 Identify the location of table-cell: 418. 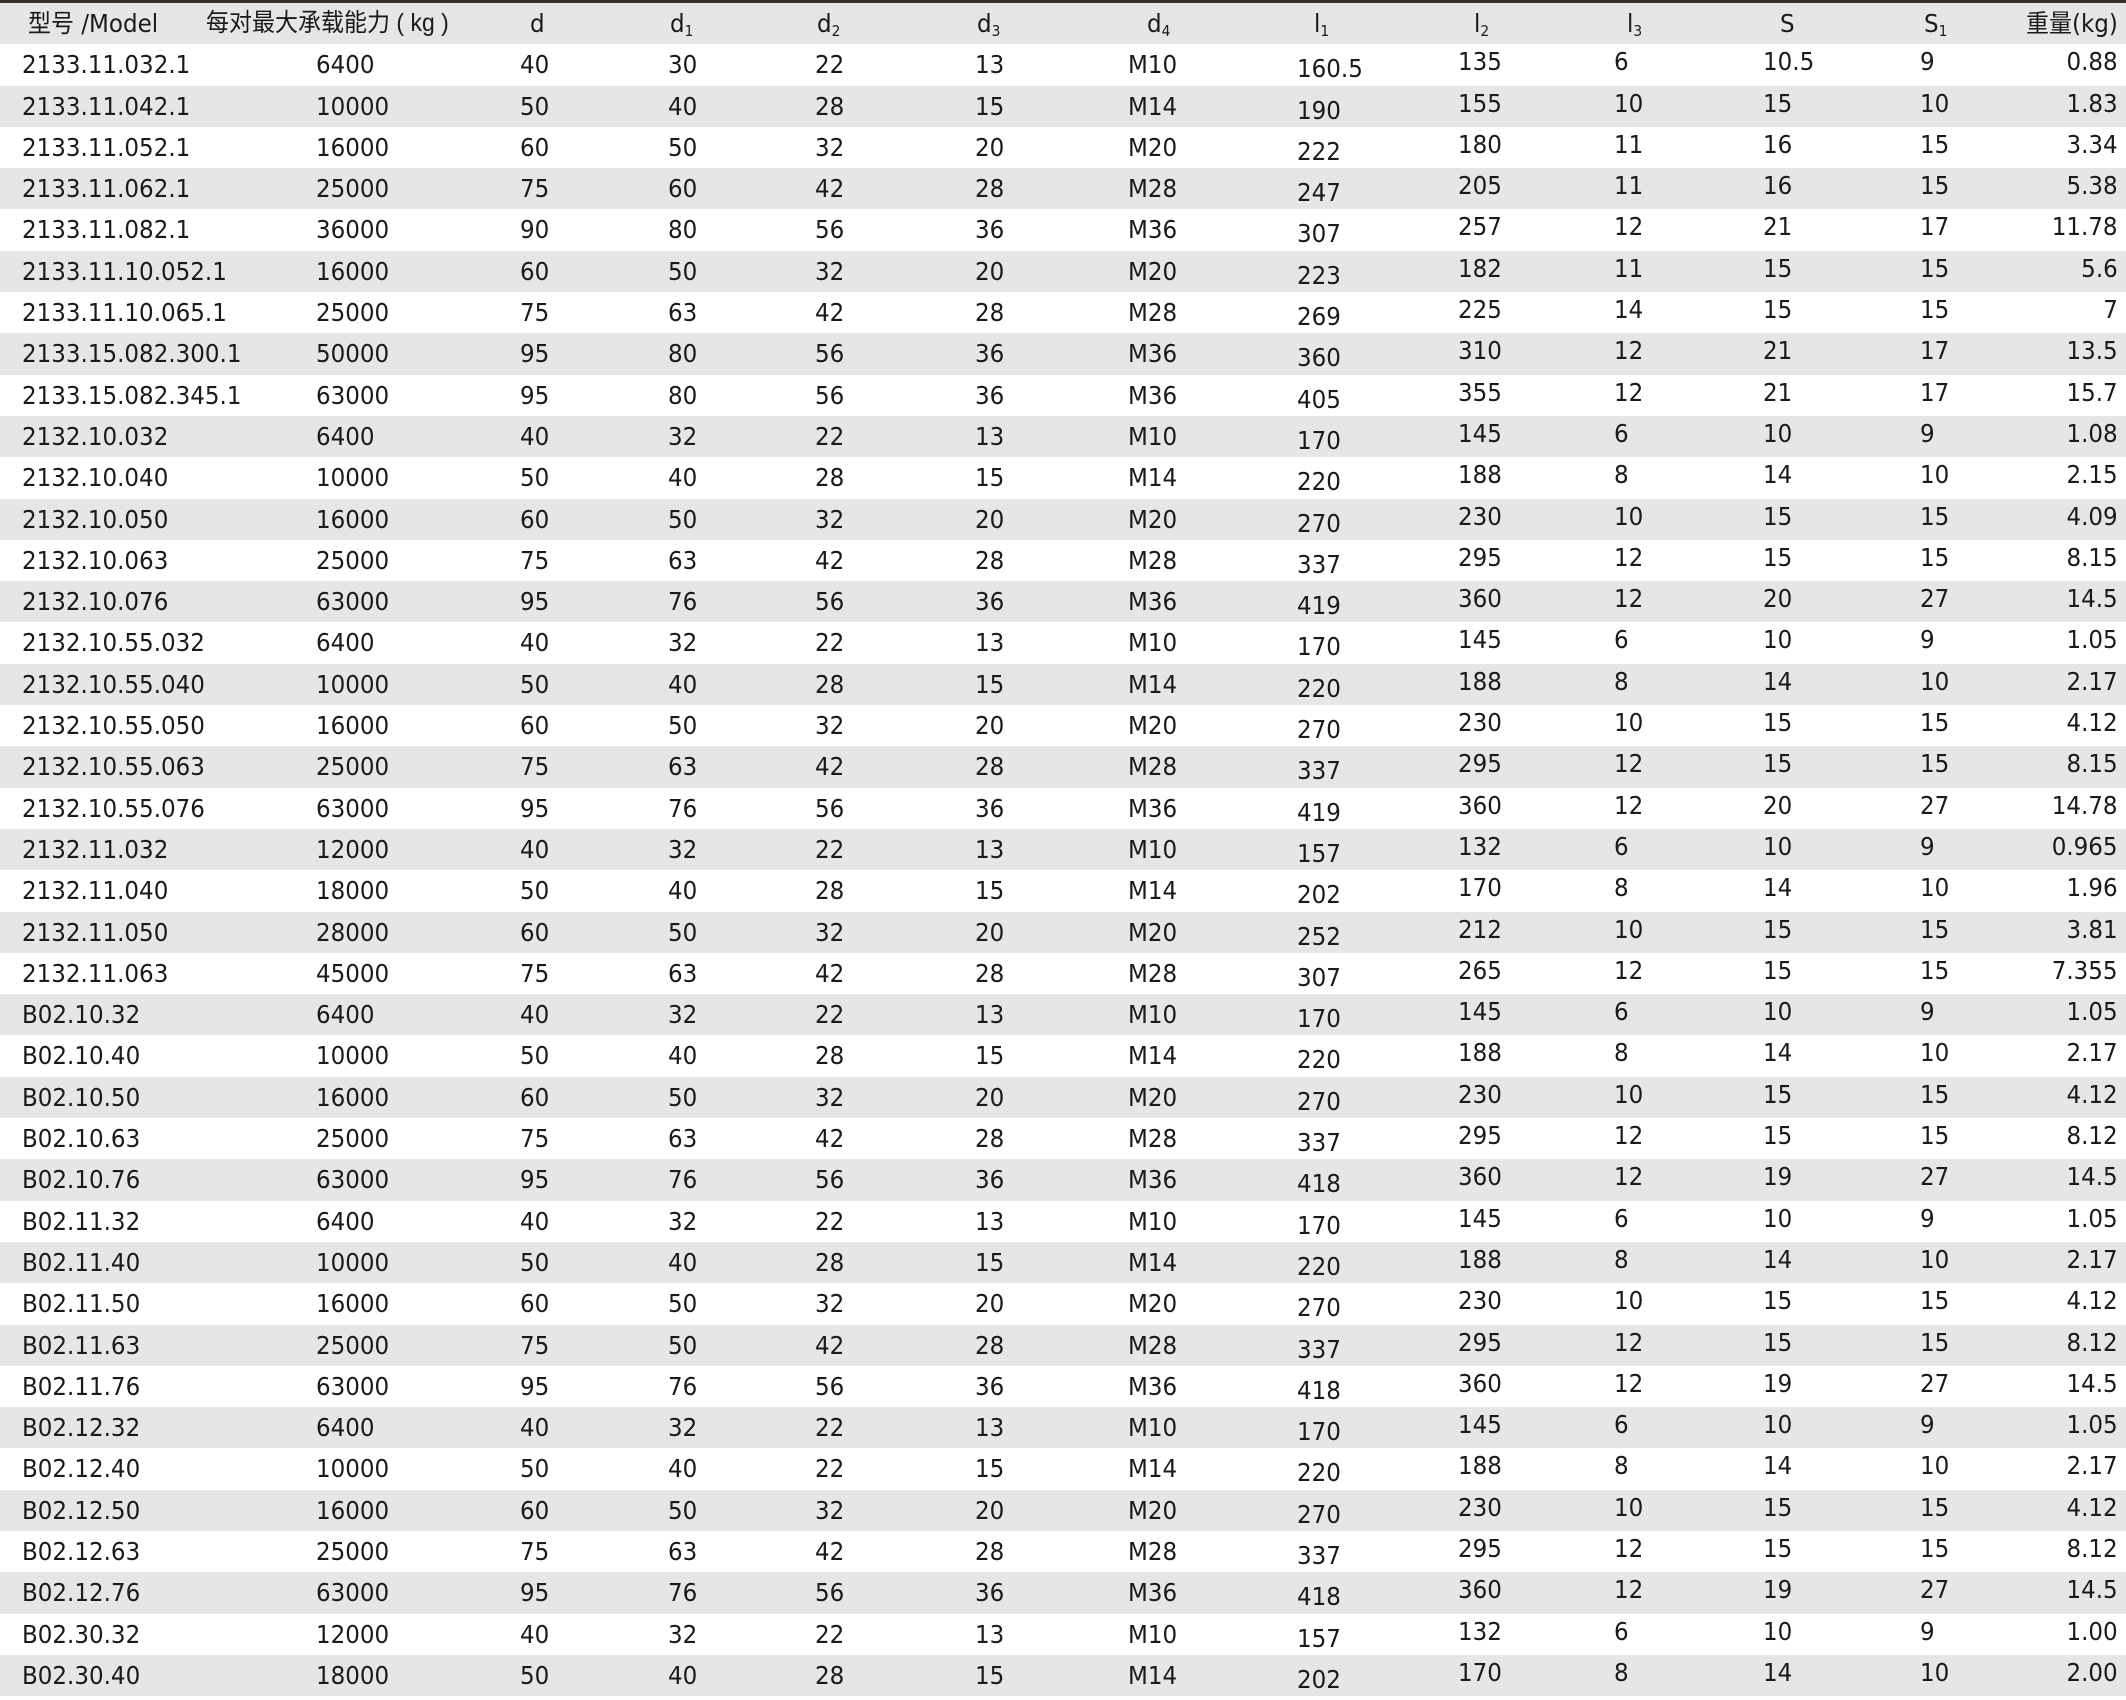
(1319, 1184).